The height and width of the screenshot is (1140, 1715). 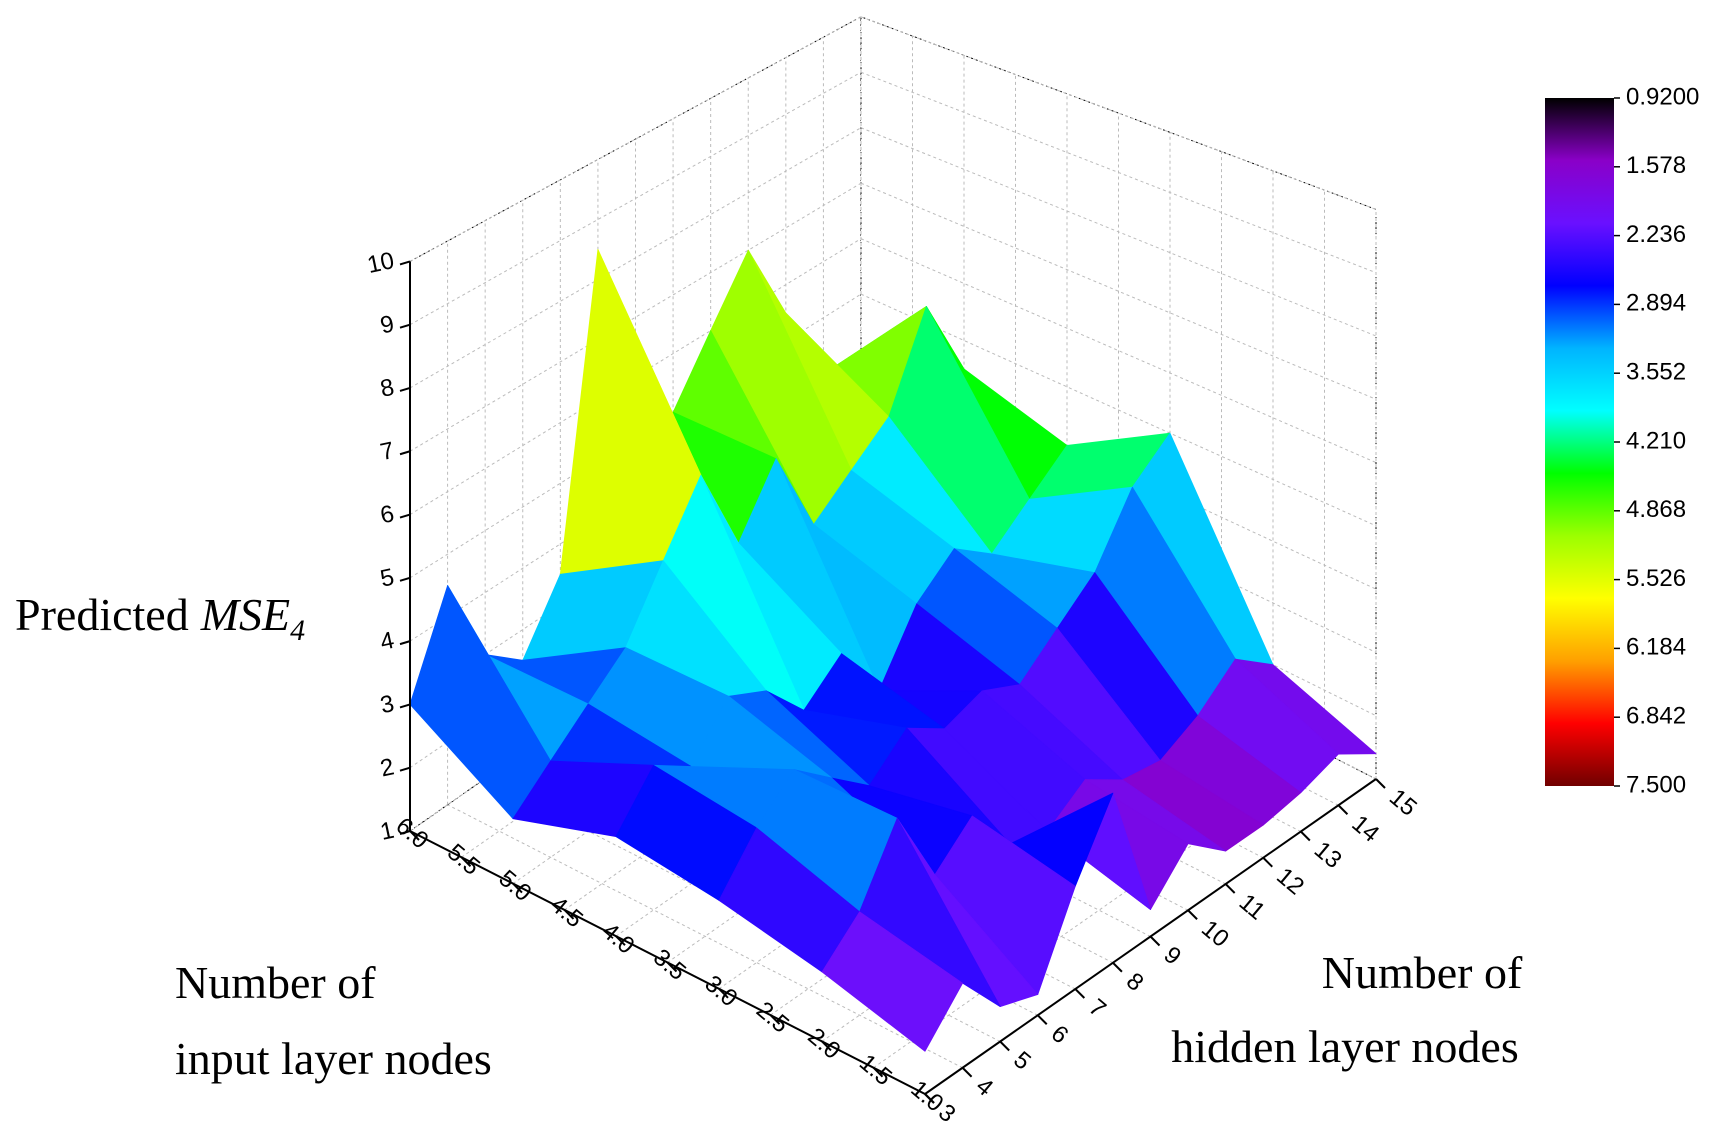 I want to click on y-tick-label: 13, so click(x=1328, y=855).